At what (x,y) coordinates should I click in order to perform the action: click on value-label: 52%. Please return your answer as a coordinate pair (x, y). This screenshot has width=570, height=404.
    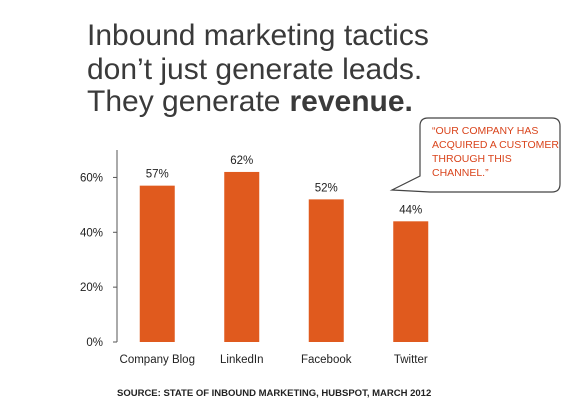
    Looking at the image, I should click on (326, 188).